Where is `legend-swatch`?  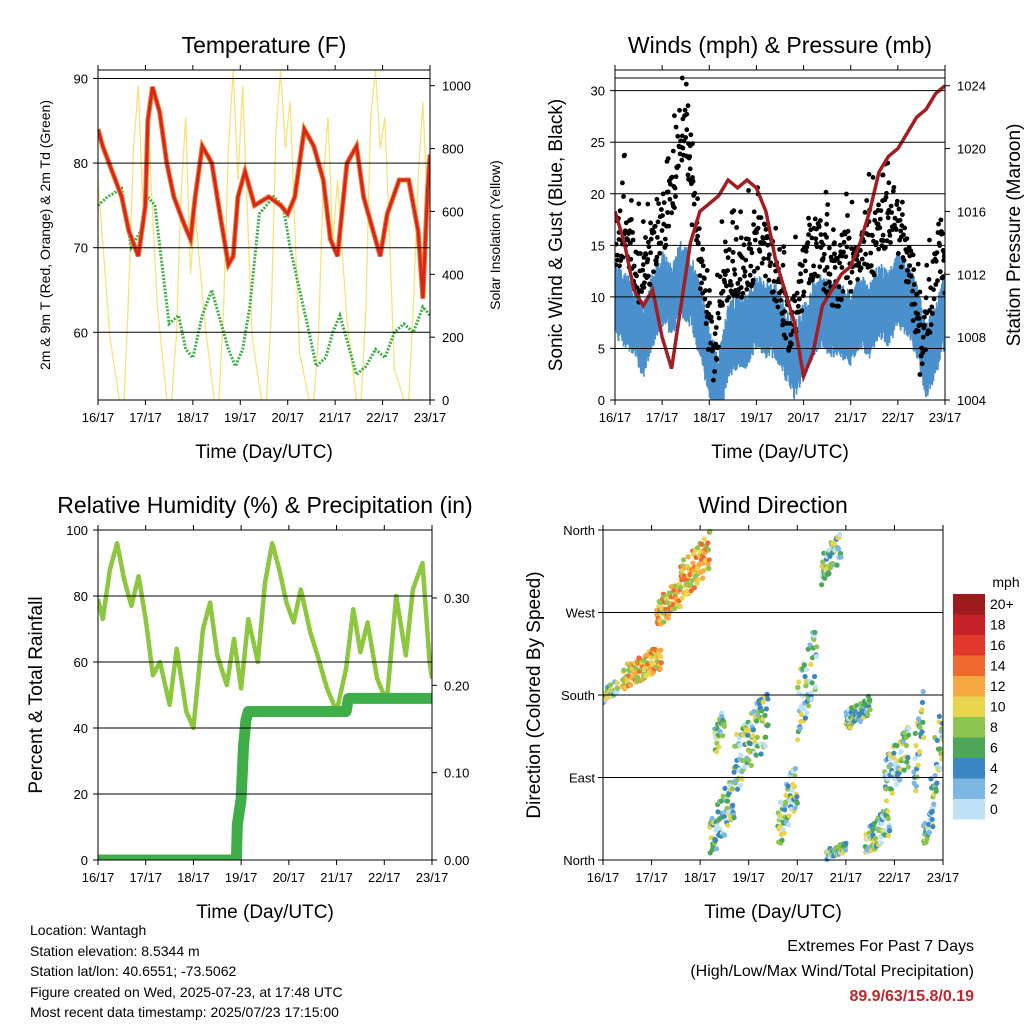
legend-swatch is located at coordinates (969, 809).